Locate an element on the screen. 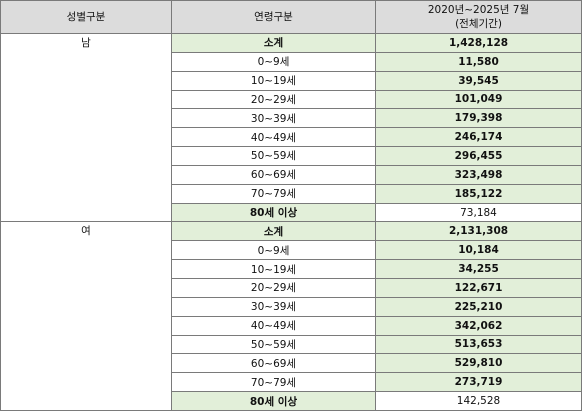  value-cell: 179,398 is located at coordinates (478, 118).